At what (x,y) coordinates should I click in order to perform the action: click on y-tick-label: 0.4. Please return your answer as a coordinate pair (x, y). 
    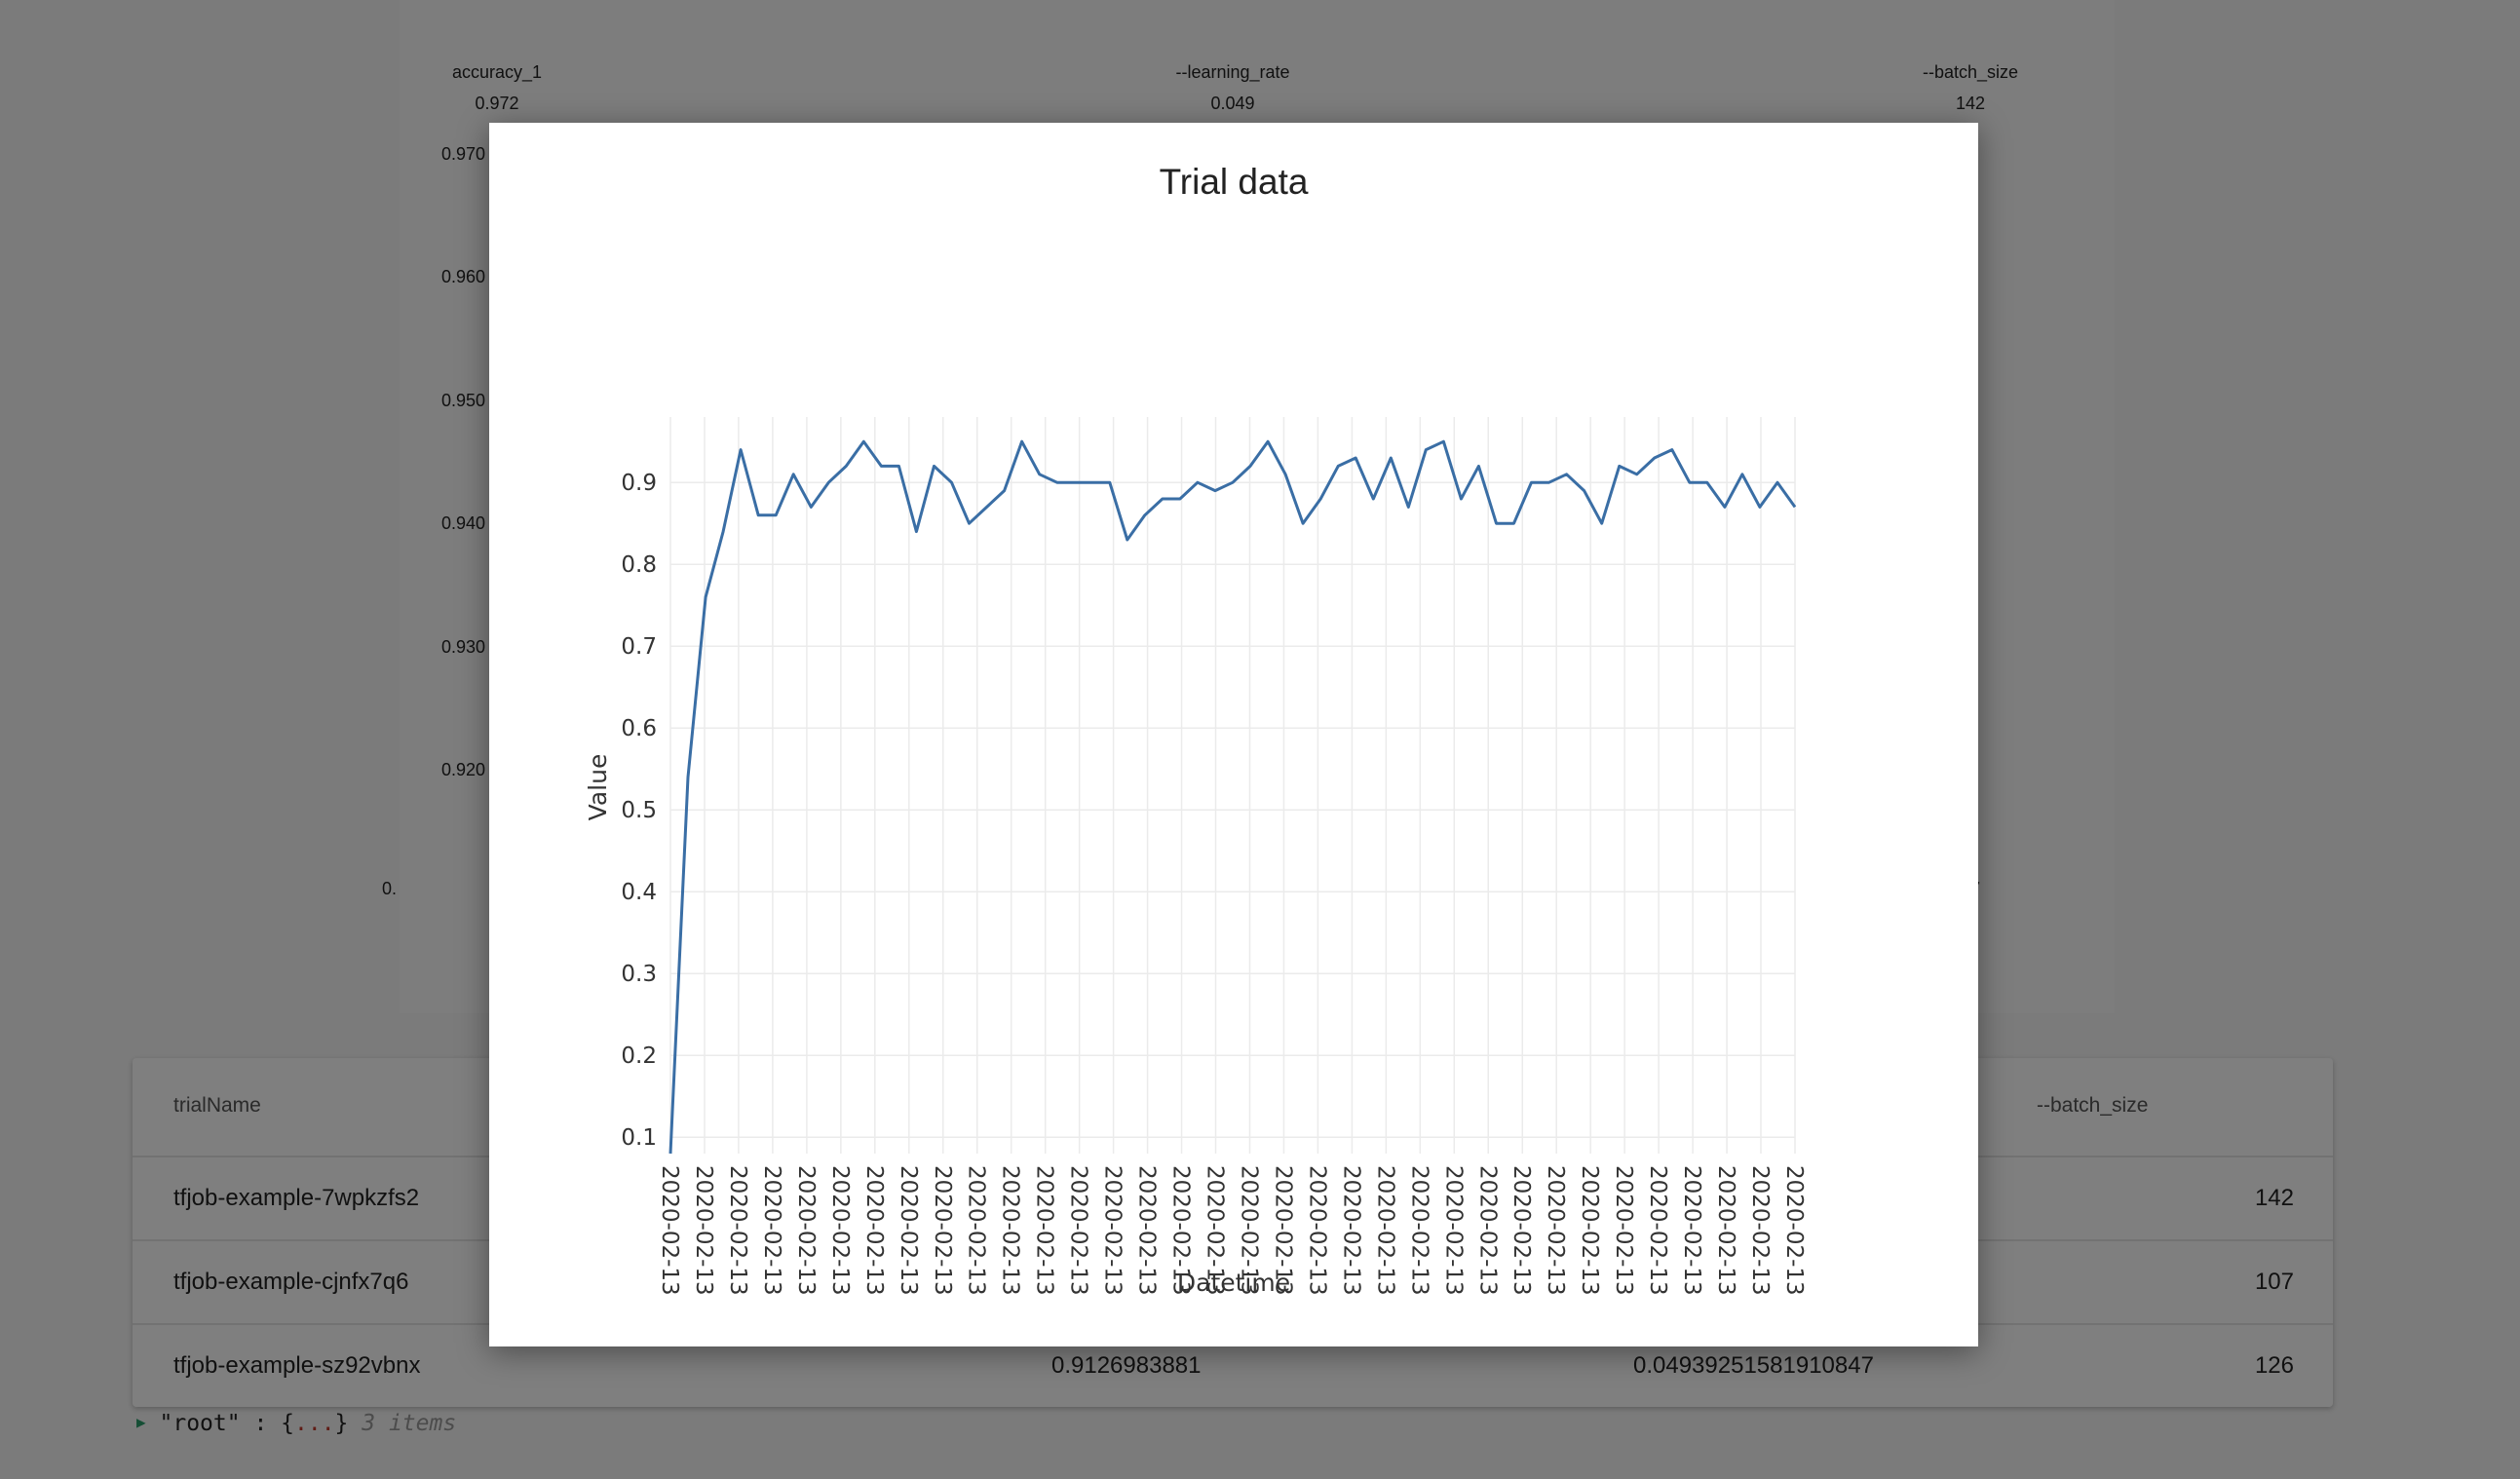
    Looking at the image, I should click on (639, 892).